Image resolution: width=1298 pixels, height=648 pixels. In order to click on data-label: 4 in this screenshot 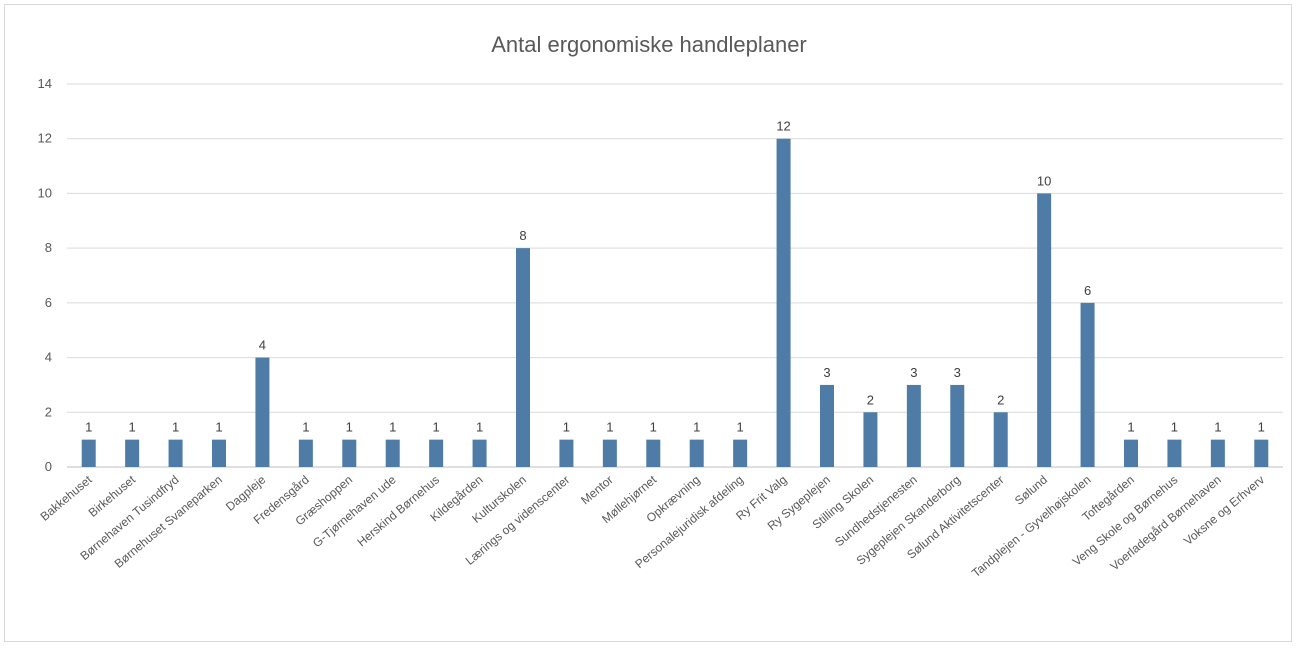, I will do `click(262, 345)`.